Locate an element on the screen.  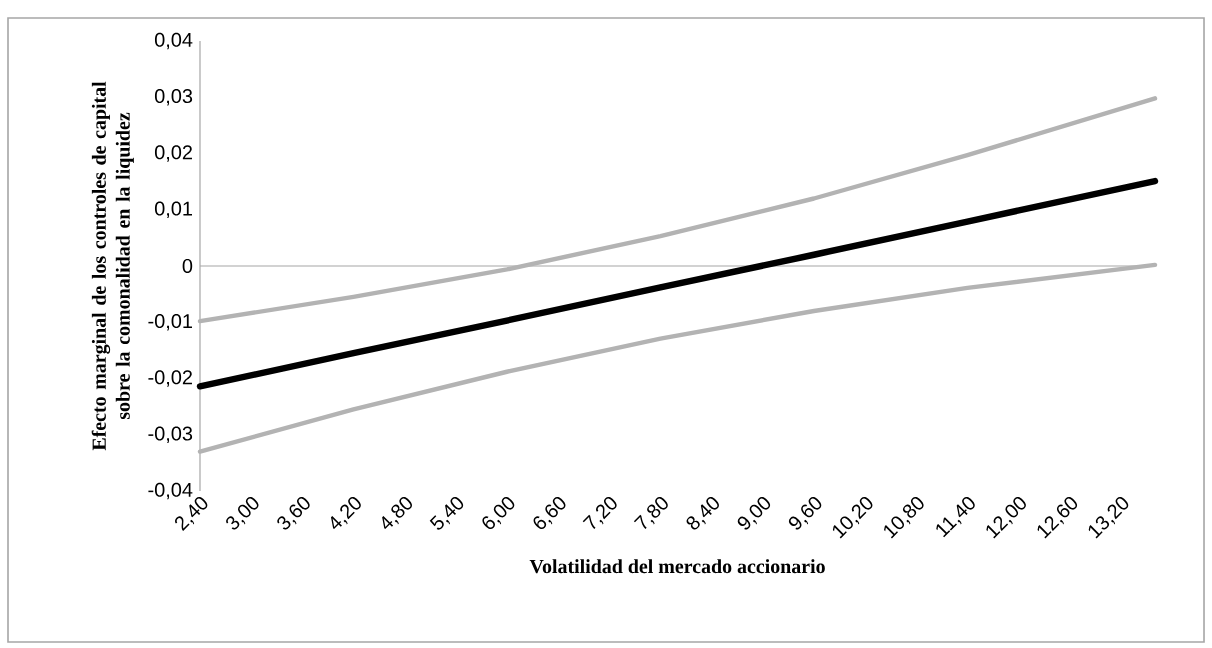
y-tick-label: 0,02 is located at coordinates (173, 153).